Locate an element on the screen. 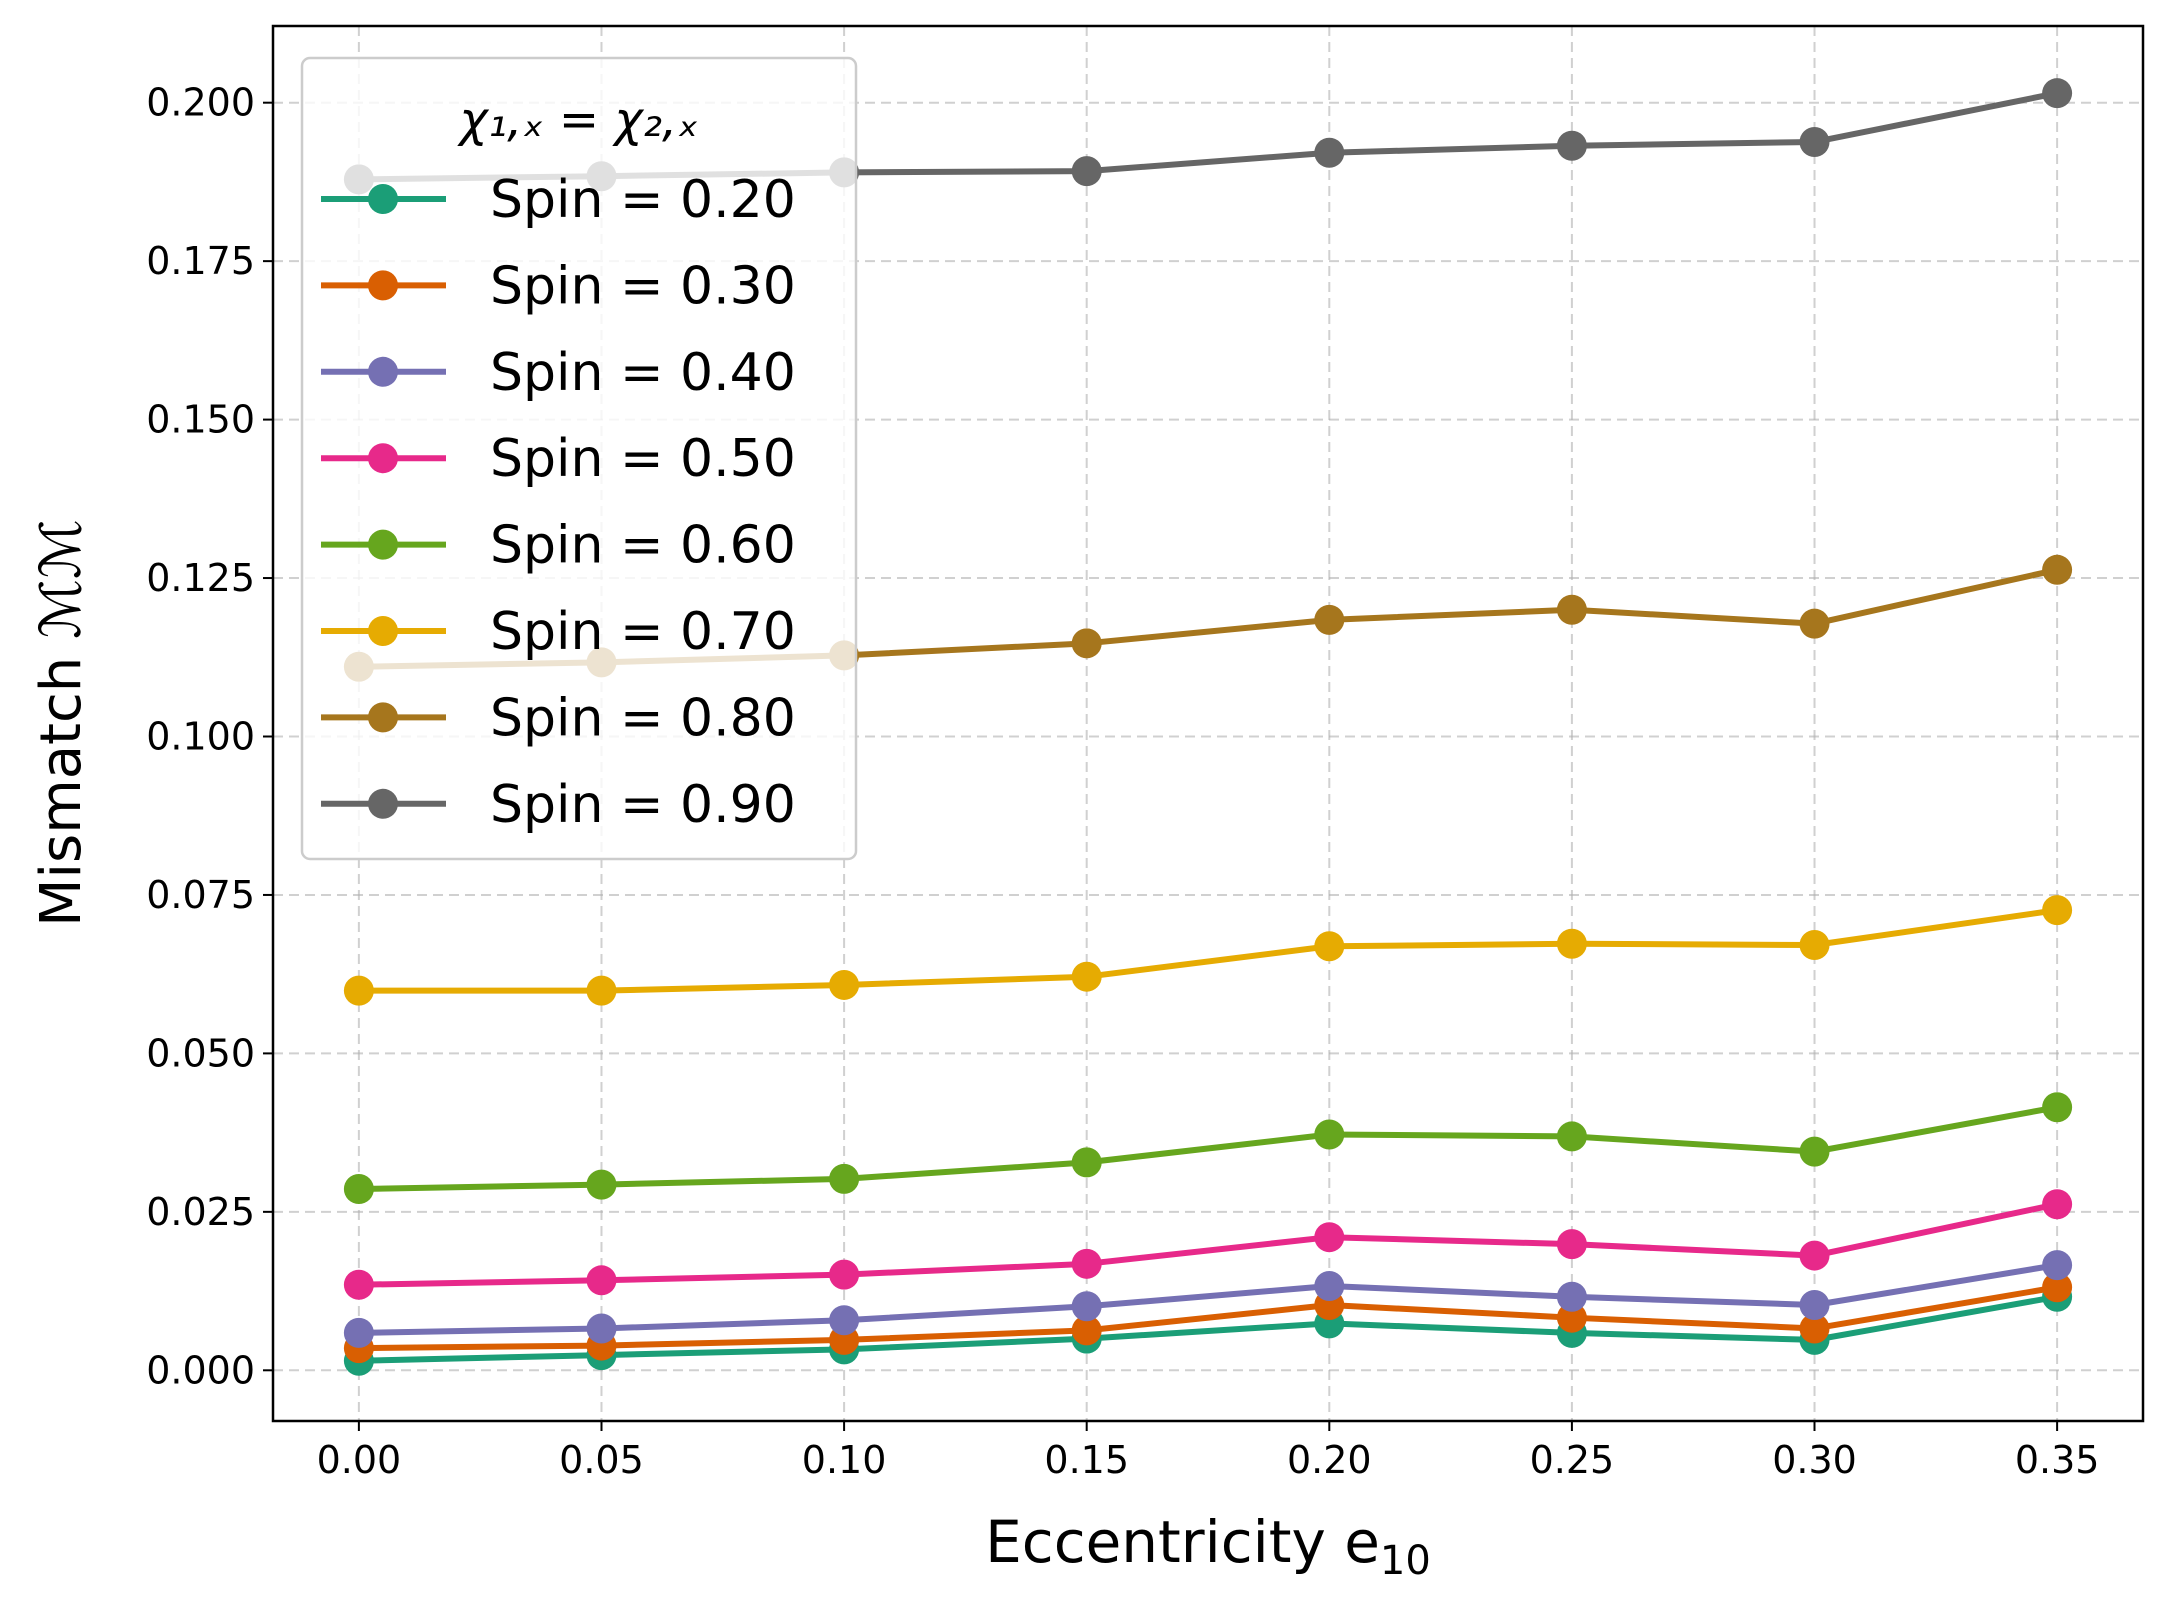 The width and height of the screenshot is (2160, 1604). legend-label: Spin = 0.80 is located at coordinates (643, 718).